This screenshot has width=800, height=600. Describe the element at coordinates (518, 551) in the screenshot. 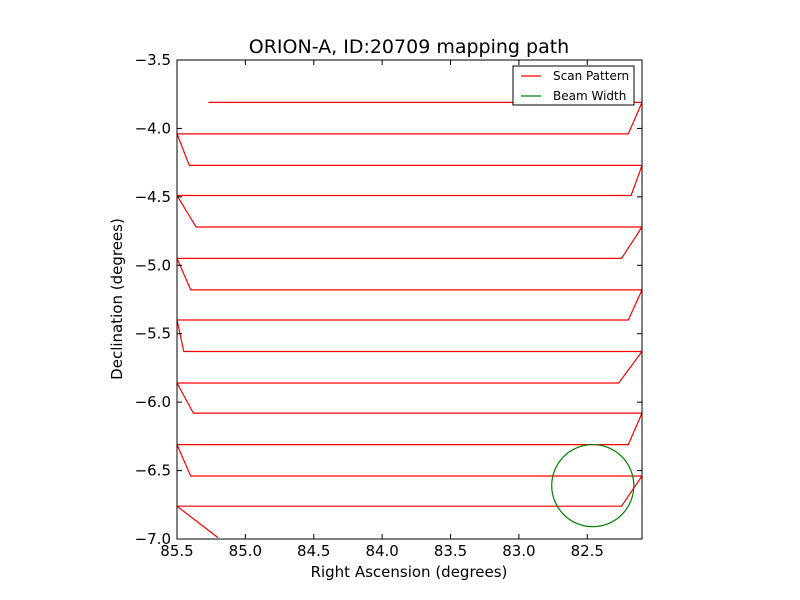

I see `x-tick-label: 83.0` at that location.